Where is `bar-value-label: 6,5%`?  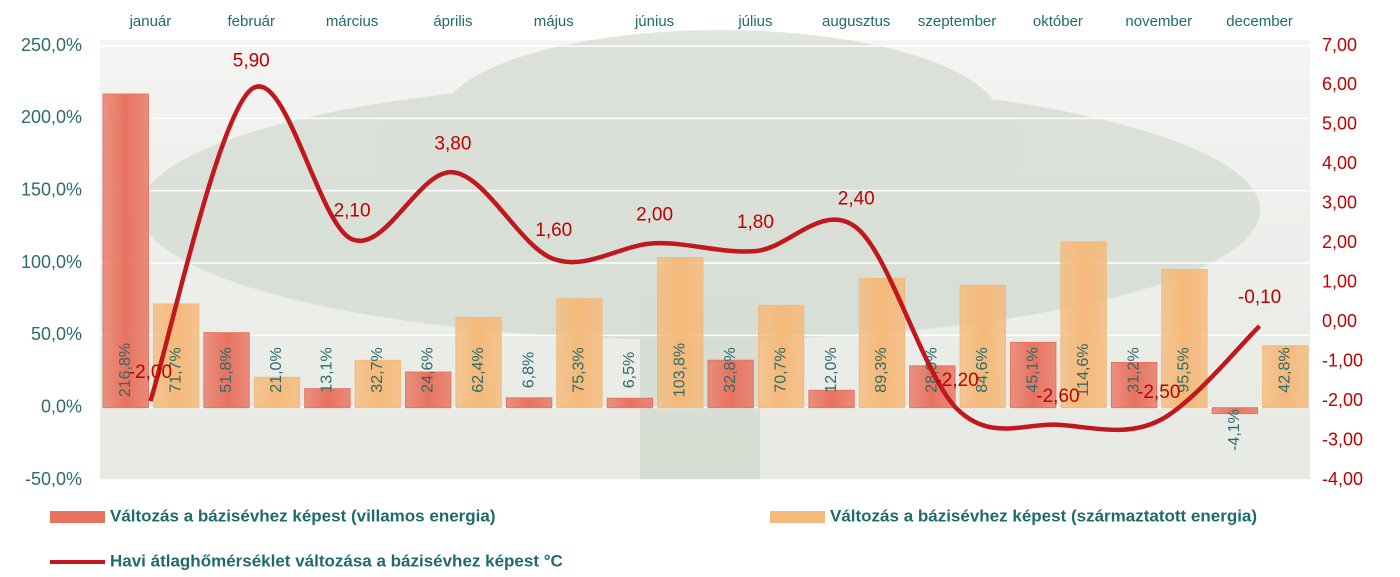
bar-value-label: 6,5% is located at coordinates (629, 370).